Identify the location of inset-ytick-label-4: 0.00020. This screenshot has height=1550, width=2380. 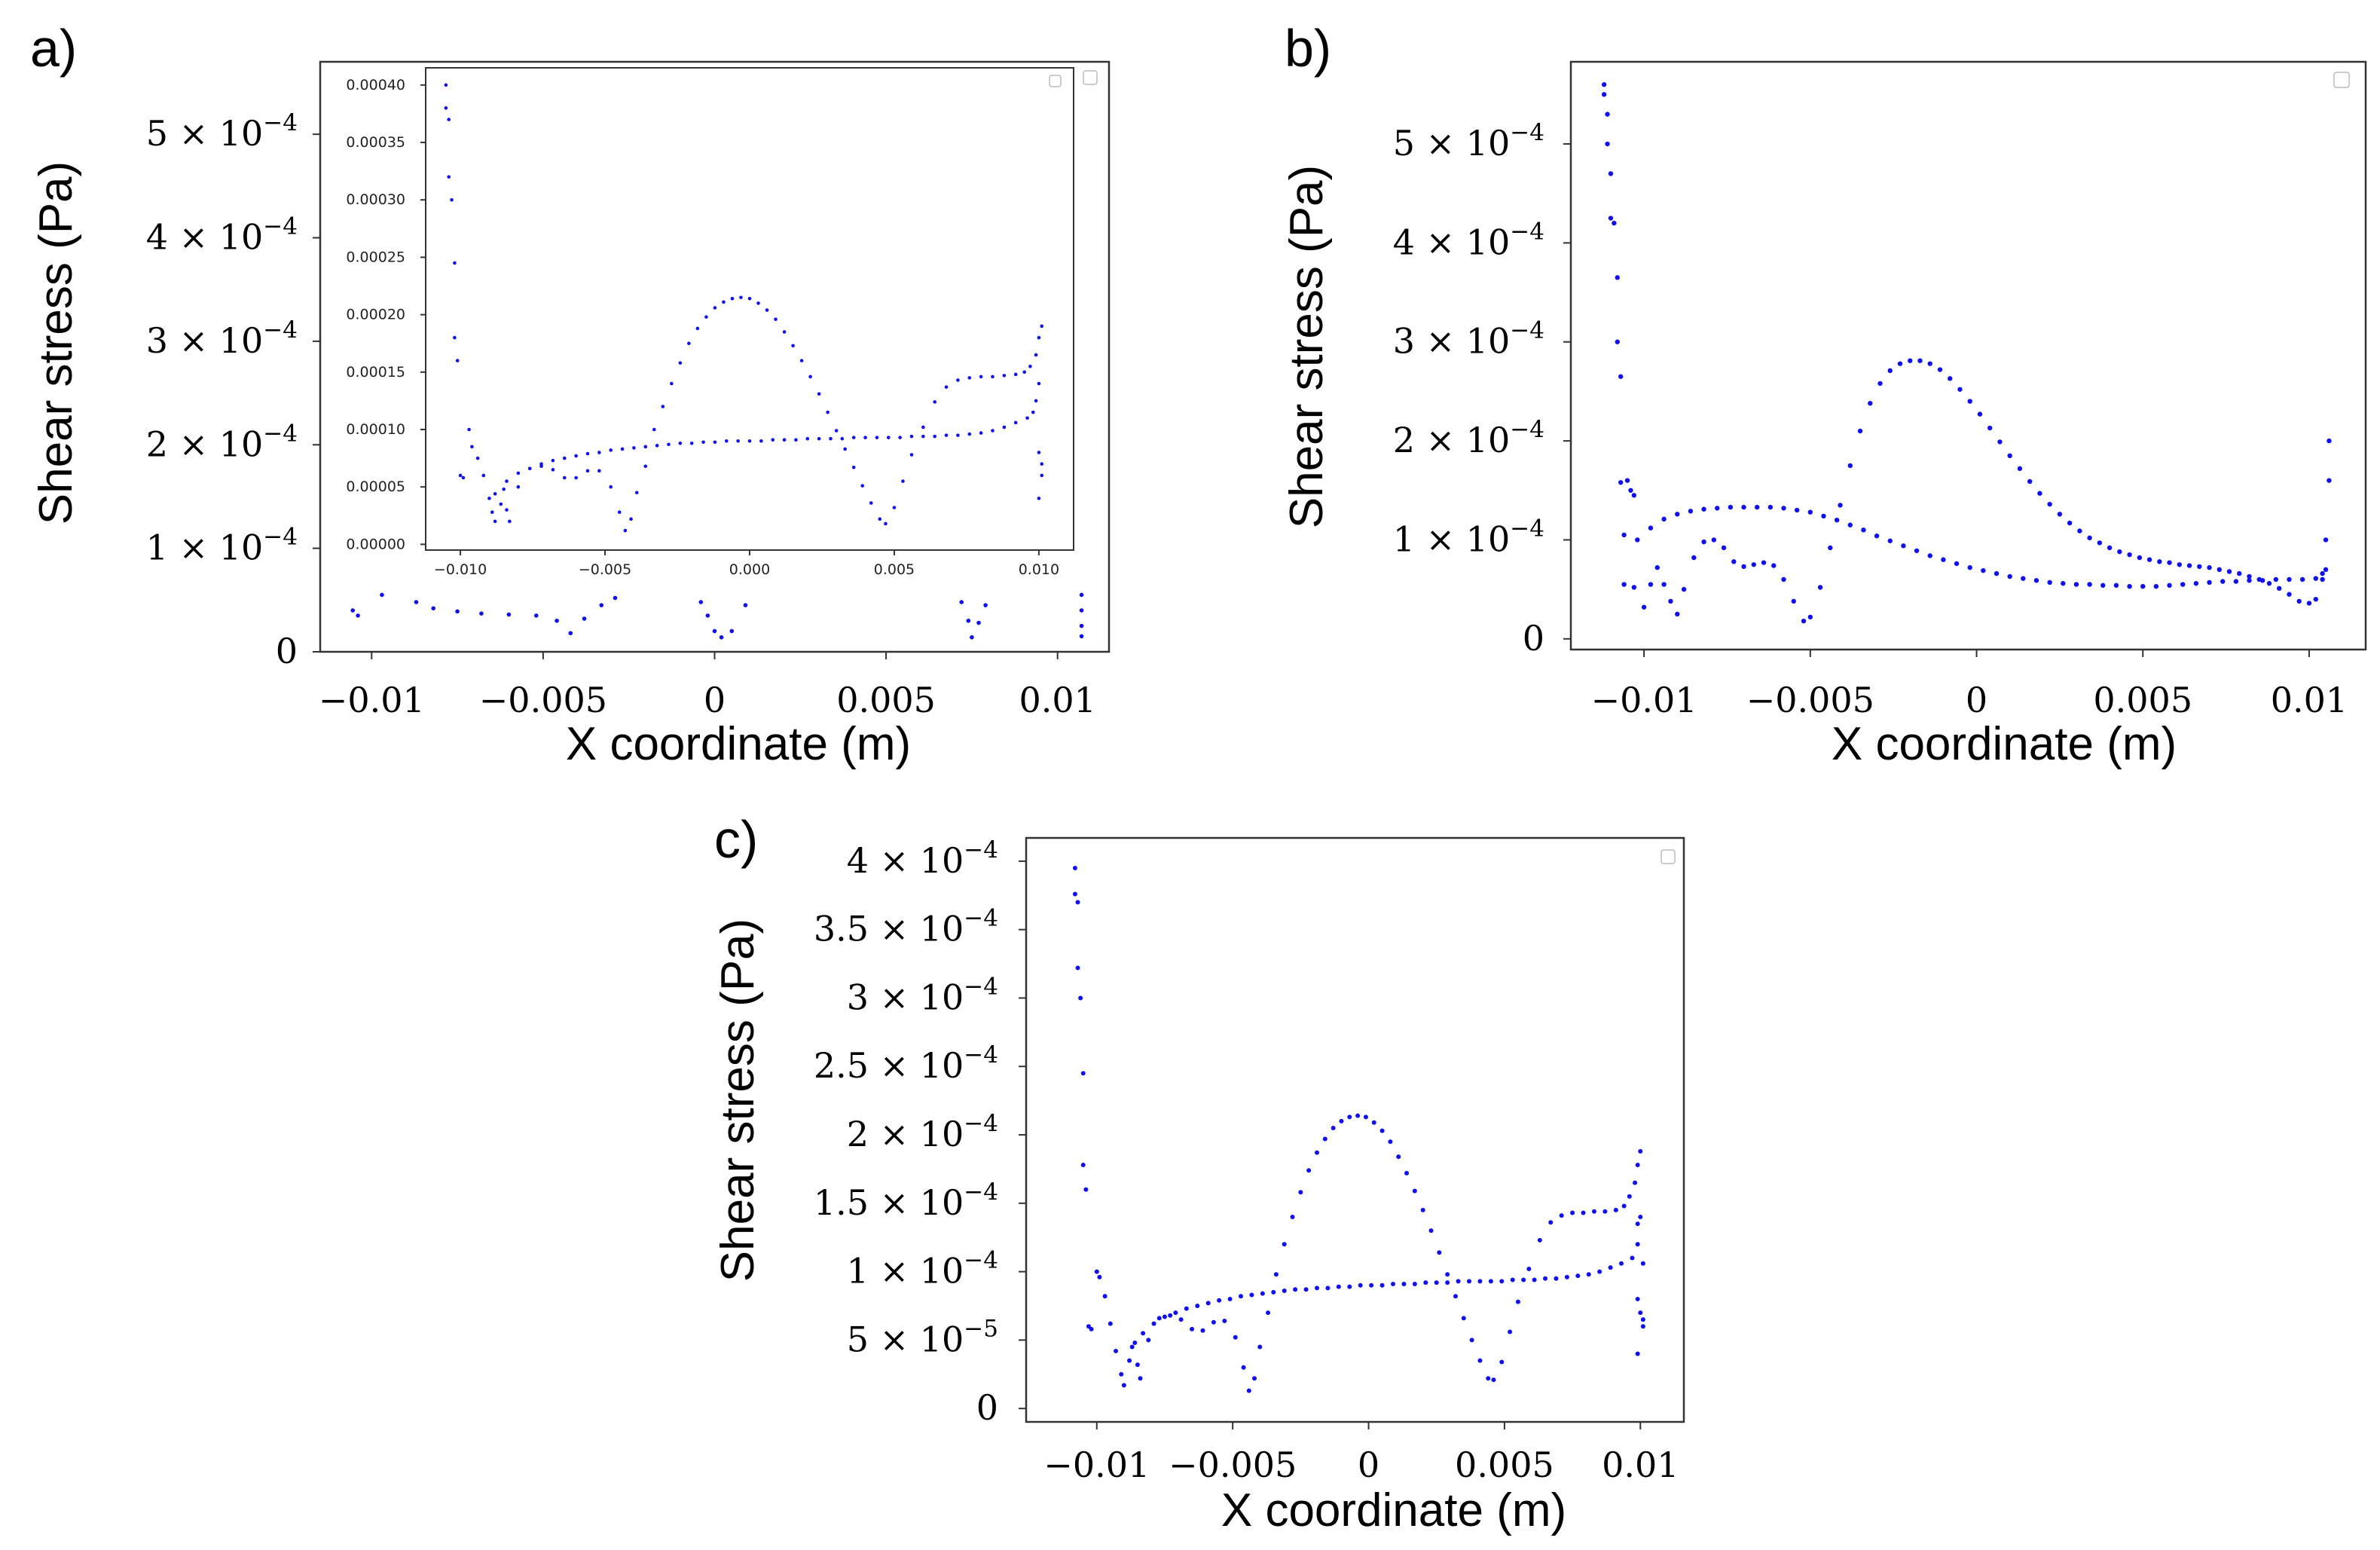
(375, 315).